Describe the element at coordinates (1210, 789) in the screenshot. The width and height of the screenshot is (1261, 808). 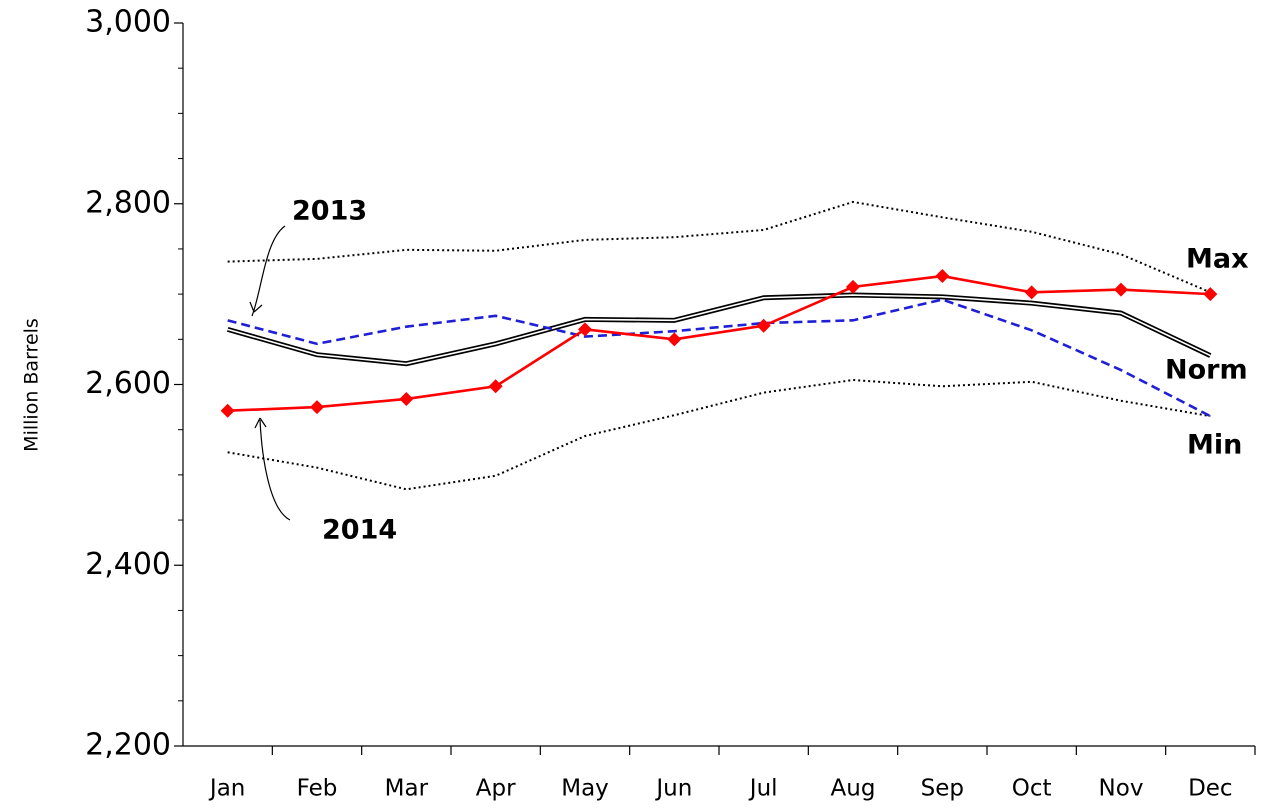
I see `x-tick-label: Dec` at that location.